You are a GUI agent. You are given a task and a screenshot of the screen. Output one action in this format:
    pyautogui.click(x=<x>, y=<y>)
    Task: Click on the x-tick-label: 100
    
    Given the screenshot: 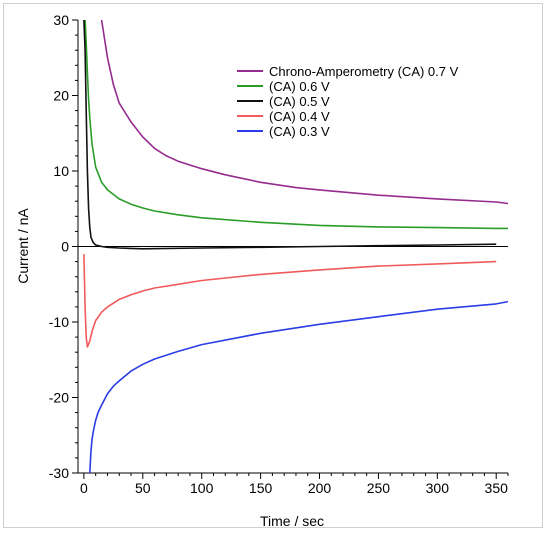 What is the action you would take?
    pyautogui.click(x=202, y=488)
    